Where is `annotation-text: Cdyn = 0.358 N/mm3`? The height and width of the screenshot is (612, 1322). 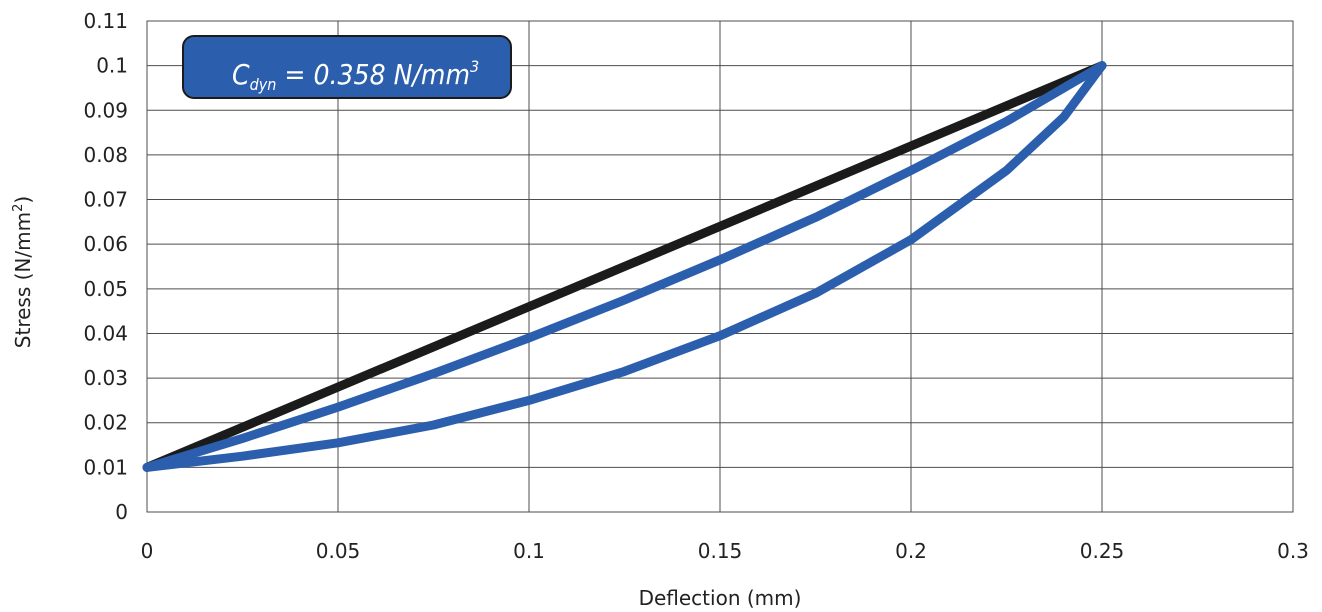 annotation-text: Cdyn = 0.358 N/mm3 is located at coordinates (355, 75).